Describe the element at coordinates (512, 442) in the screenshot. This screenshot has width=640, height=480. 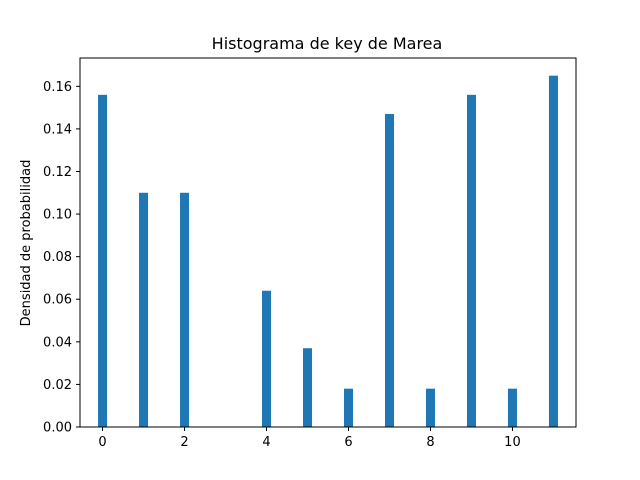
I see `x-tick-label: 10` at that location.